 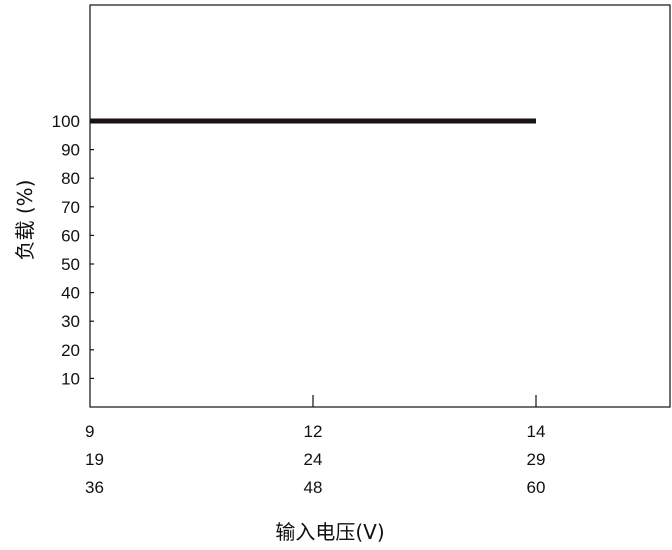 I want to click on y-tick-label: 30, so click(x=70, y=321).